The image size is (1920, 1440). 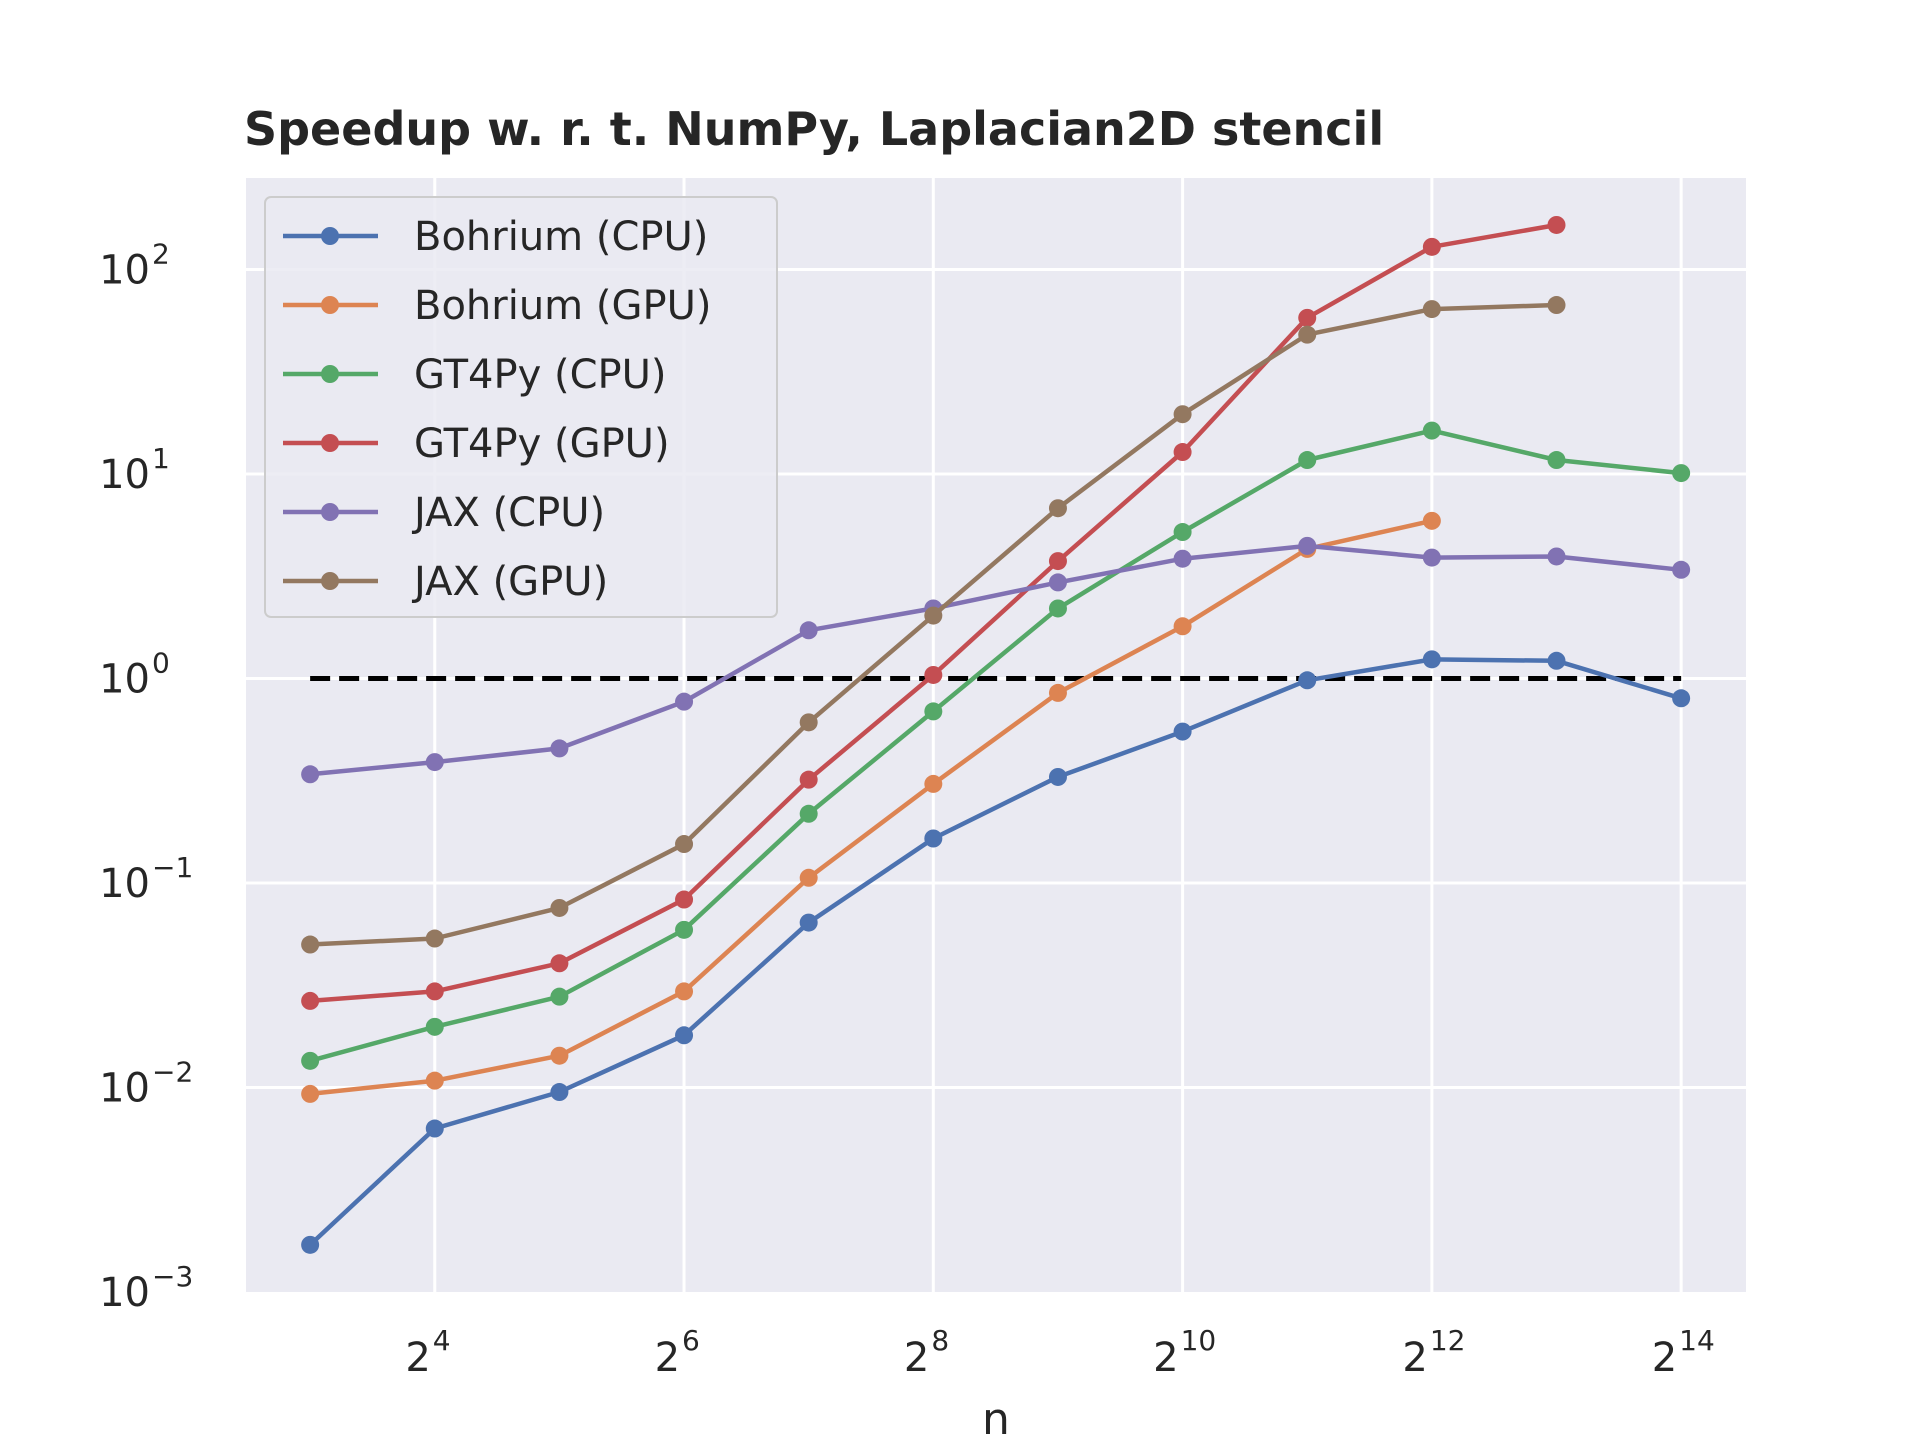 I want to click on x-tick-exponent: 10, so click(x=1199, y=1340).